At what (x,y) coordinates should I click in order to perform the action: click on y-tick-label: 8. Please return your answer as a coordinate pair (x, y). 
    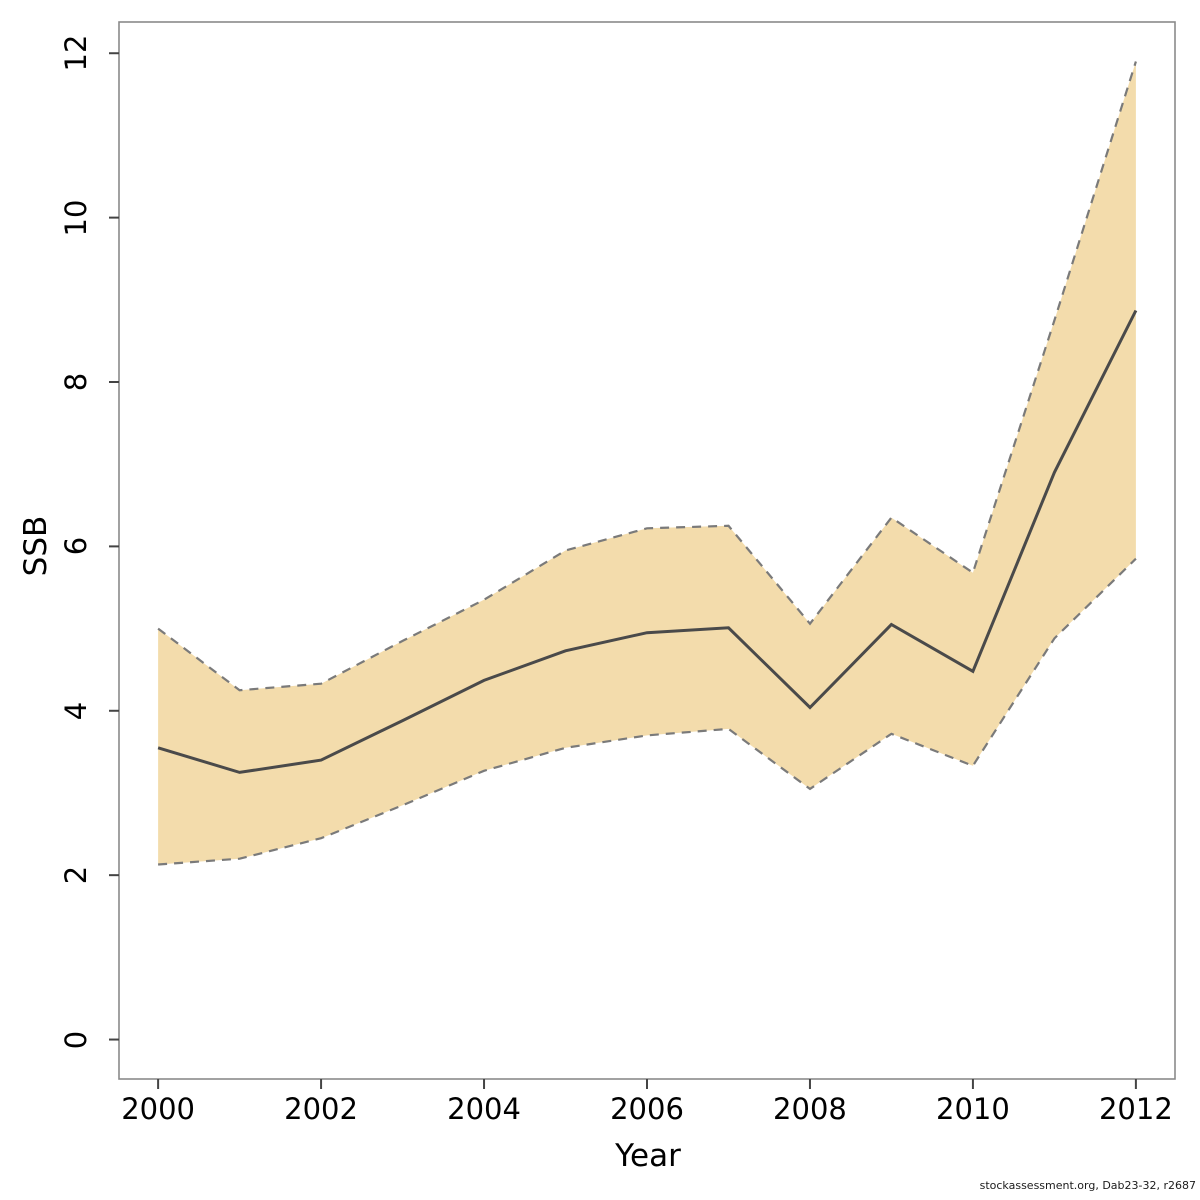
    Looking at the image, I should click on (76, 382).